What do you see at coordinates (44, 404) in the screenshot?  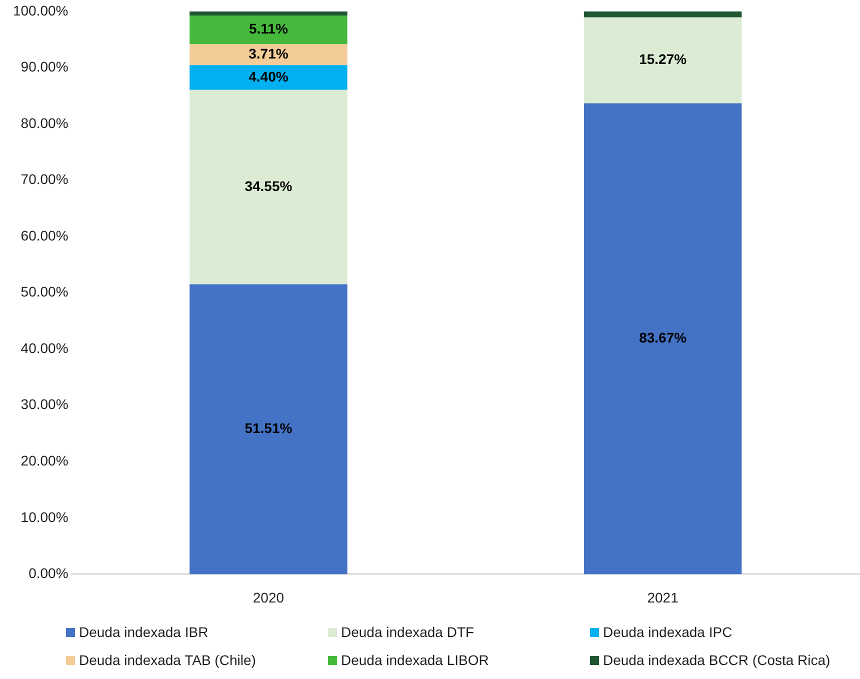 I see `y-tick-label: 30.00%` at bounding box center [44, 404].